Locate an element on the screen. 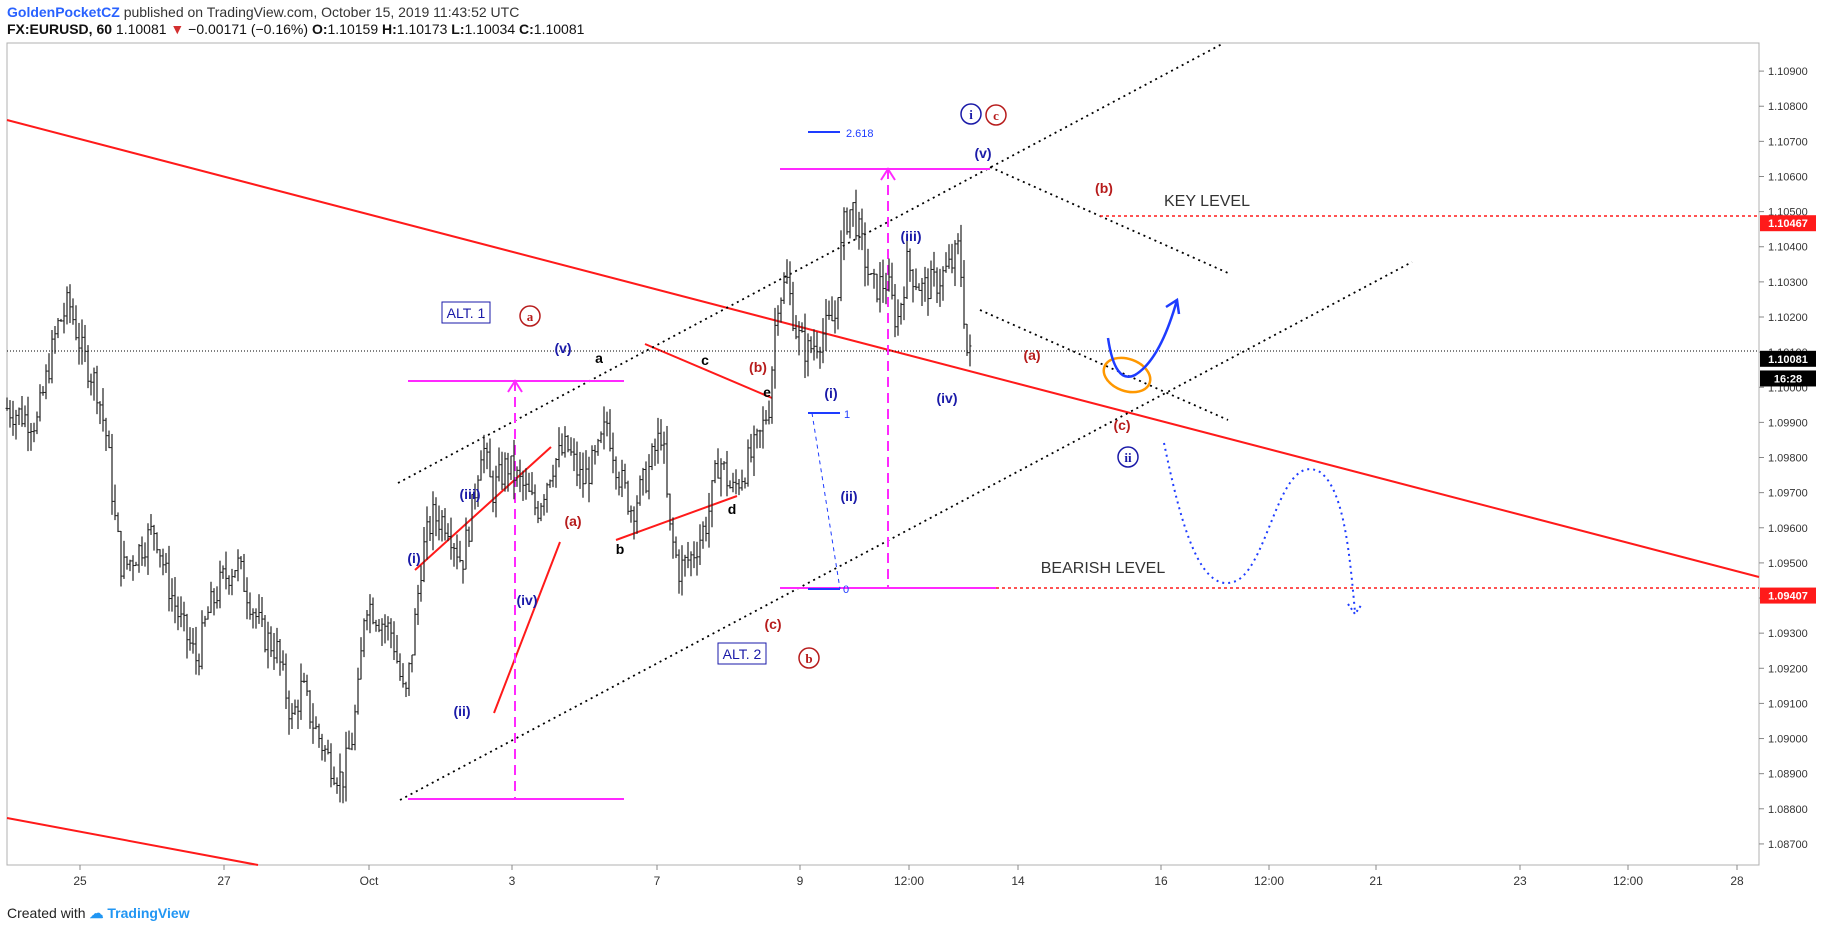 Image resolution: width=1828 pixels, height=930 pixels. tradingview-logo-icon: ☁ is located at coordinates (96, 913).